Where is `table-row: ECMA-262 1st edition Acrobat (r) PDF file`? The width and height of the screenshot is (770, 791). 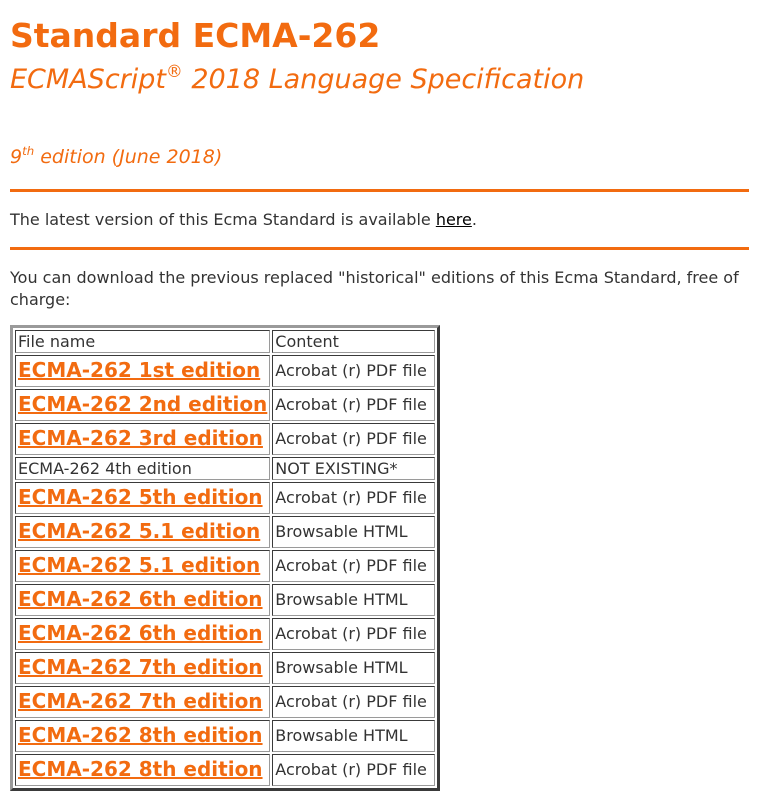
table-row: ECMA-262 1st edition Acrobat (r) PDF file is located at coordinates (225, 371).